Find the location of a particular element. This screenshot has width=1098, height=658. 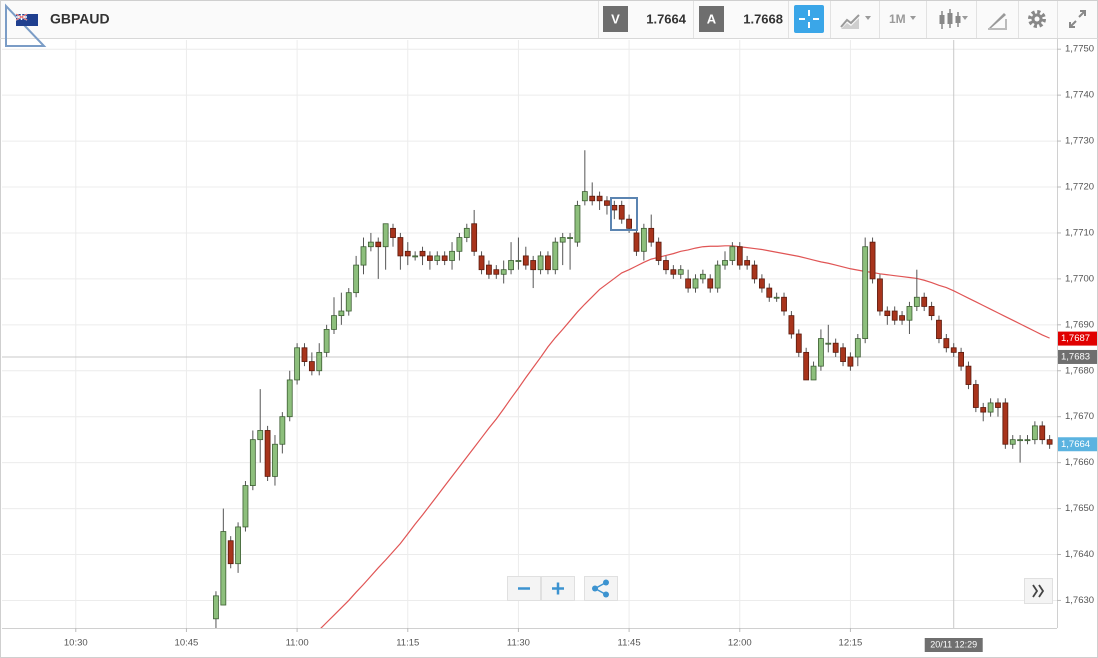

crosshair-icon is located at coordinates (809, 19).